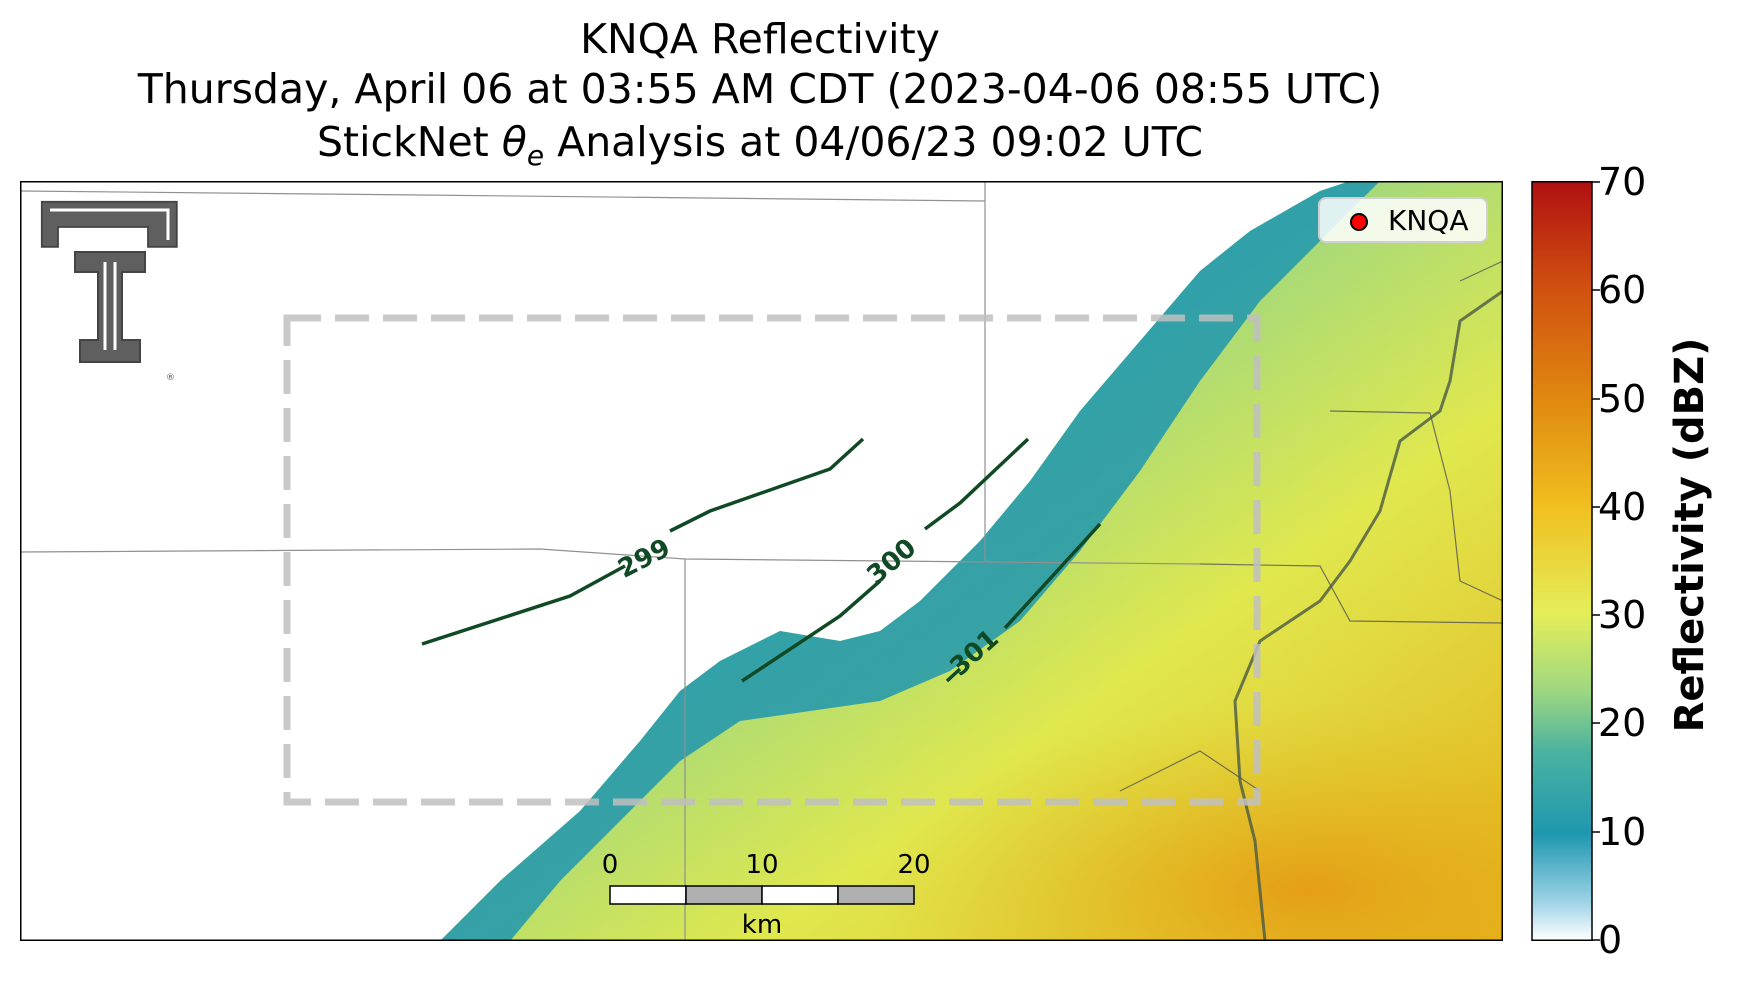  Describe the element at coordinates (1622, 723) in the screenshot. I see `colorbar-tick-20: 20` at that location.